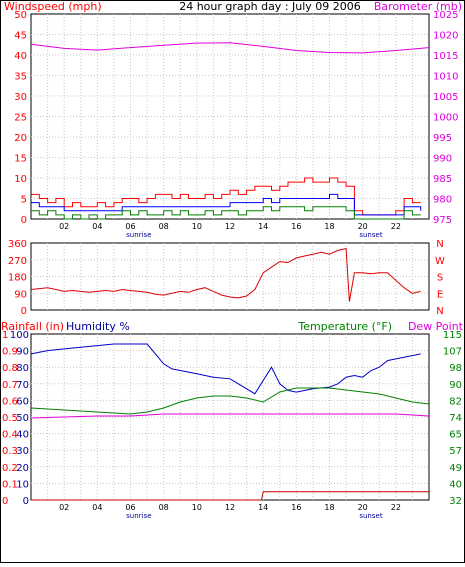 The height and width of the screenshot is (567, 465). What do you see at coordinates (24, 311) in the screenshot?
I see `direction-tick-label: 0` at bounding box center [24, 311].